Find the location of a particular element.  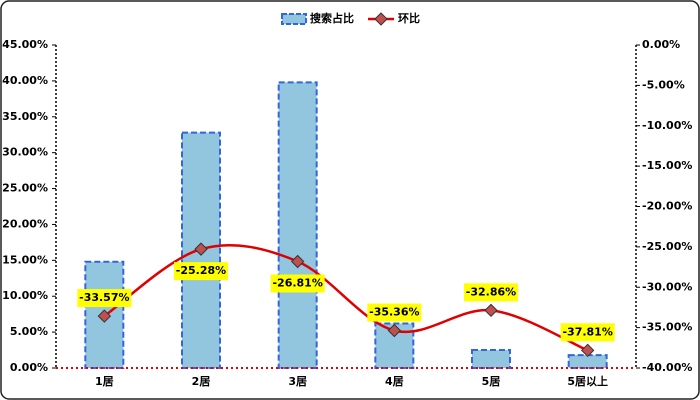

y-tick-label: 0.00% is located at coordinates (29, 367).